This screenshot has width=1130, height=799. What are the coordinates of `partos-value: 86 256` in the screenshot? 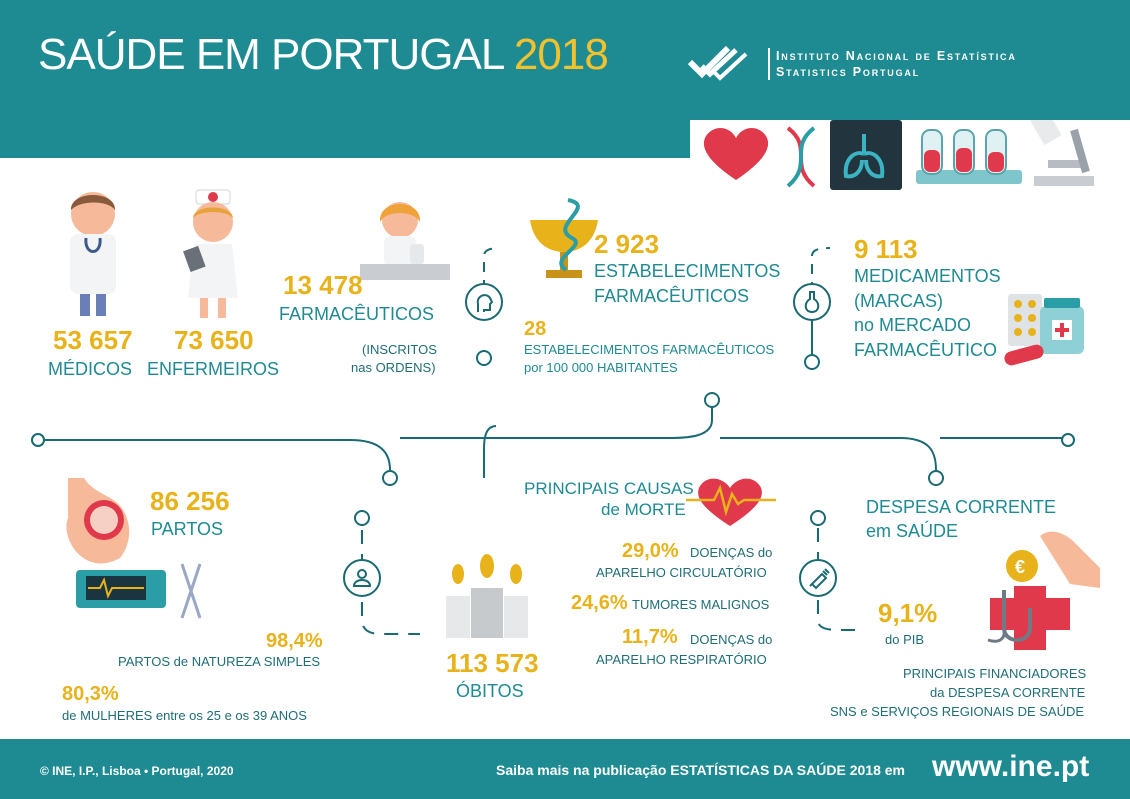 It's located at (190, 501).